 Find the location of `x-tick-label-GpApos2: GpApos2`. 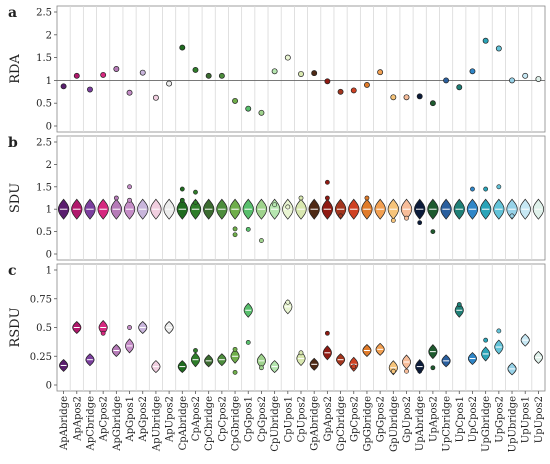

x-tick-label-GpApos2: GpApos2 is located at coordinates (328, 419).